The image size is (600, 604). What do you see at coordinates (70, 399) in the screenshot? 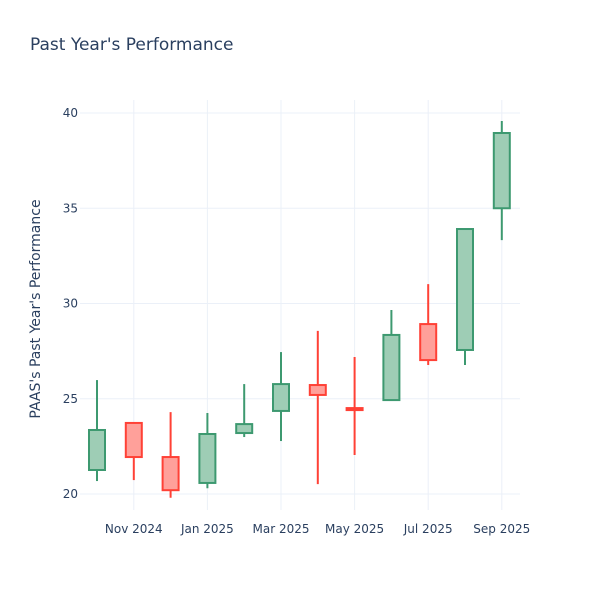
I see `y-tick-label: 25` at bounding box center [70, 399].